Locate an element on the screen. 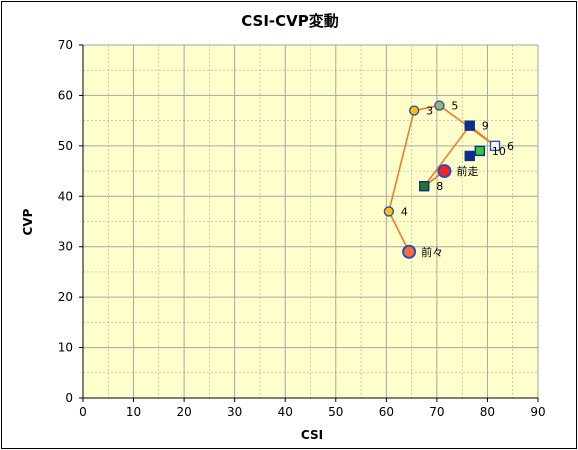 The image size is (578, 450). x-tick-label: 20 is located at coordinates (183, 412).